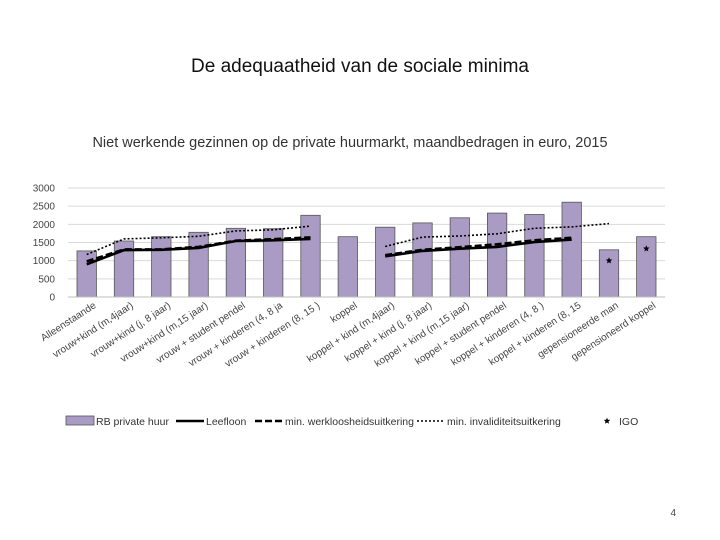  Describe the element at coordinates (44, 207) in the screenshot. I see `y-tick-label: 2500` at that location.